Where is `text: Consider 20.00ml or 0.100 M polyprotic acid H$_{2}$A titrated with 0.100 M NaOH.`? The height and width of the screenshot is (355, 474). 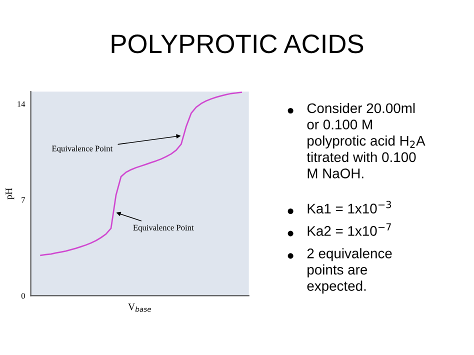 text: Consider 20.00ml or 0.100 M polyprotic acid H$_{2}$A titrated with 0.100 M NaOH. is located at coordinates (366, 140).